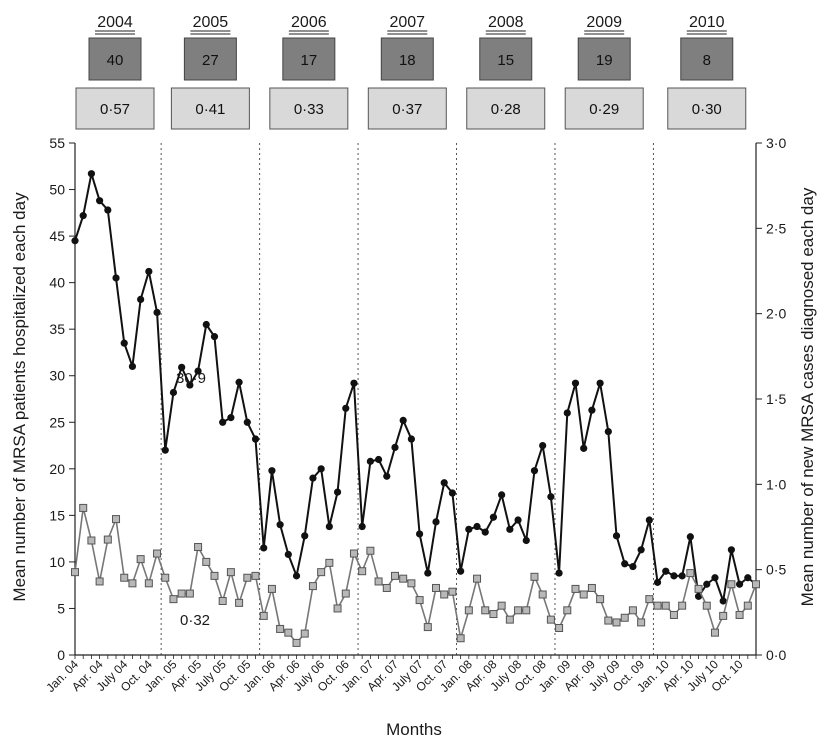  I want to click on year-count-value: 27, so click(210, 60).